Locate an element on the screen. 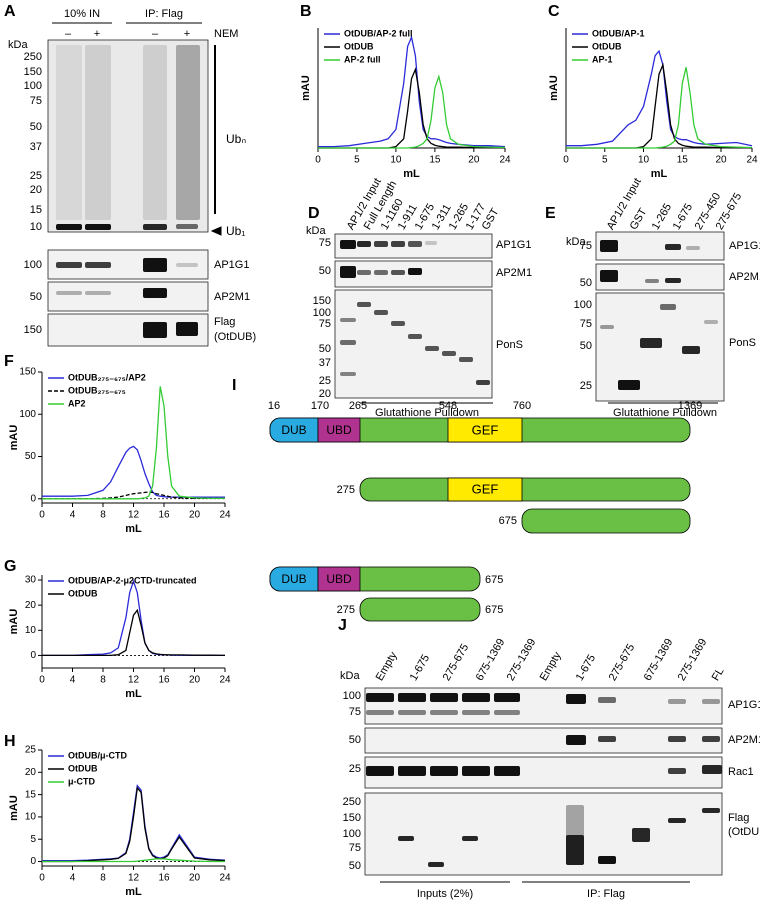  lane-label: Empty is located at coordinates (551, 666).